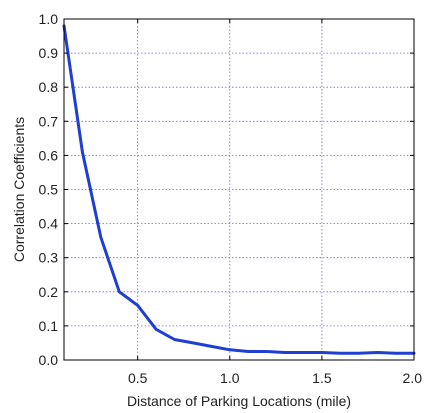  I want to click on y-tick-label: 0.7, so click(49, 121).